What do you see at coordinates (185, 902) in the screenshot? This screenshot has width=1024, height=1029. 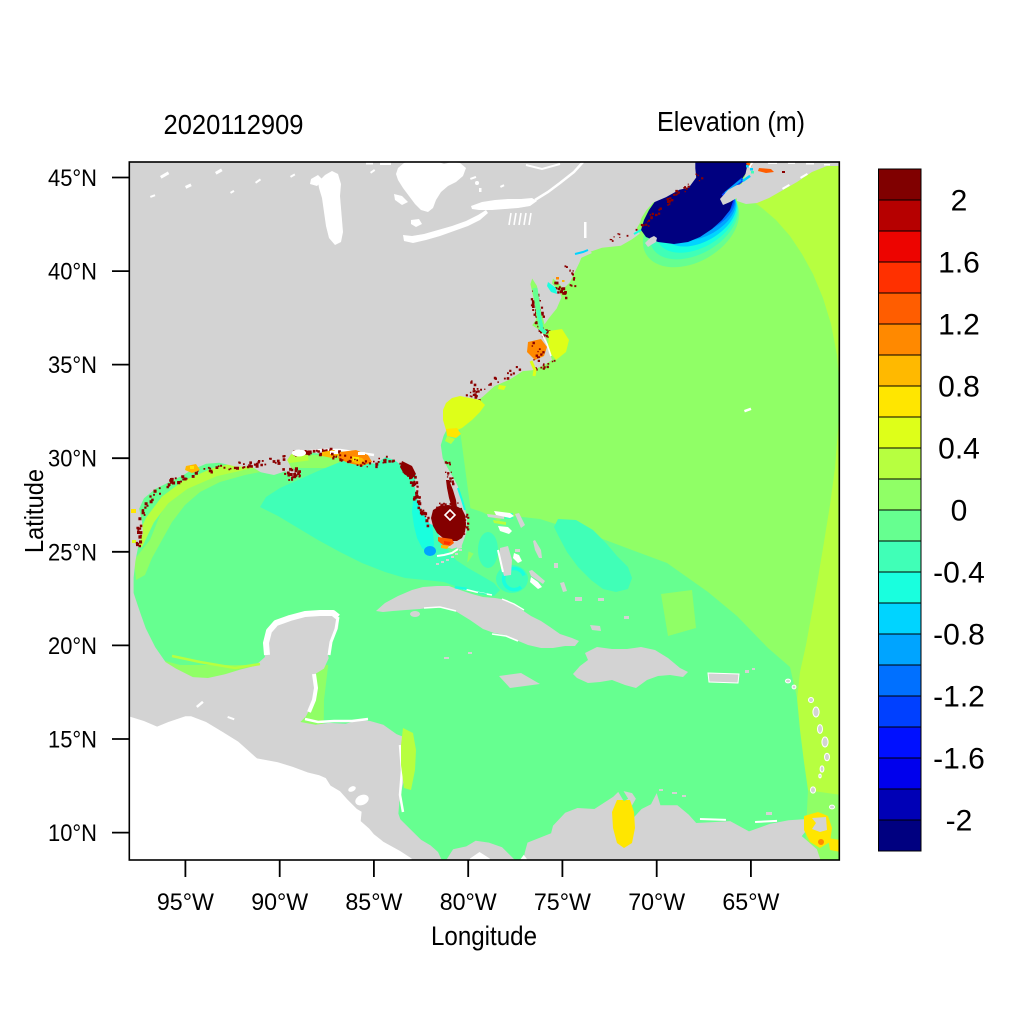 I see `svg-text: 95°W` at bounding box center [185, 902].